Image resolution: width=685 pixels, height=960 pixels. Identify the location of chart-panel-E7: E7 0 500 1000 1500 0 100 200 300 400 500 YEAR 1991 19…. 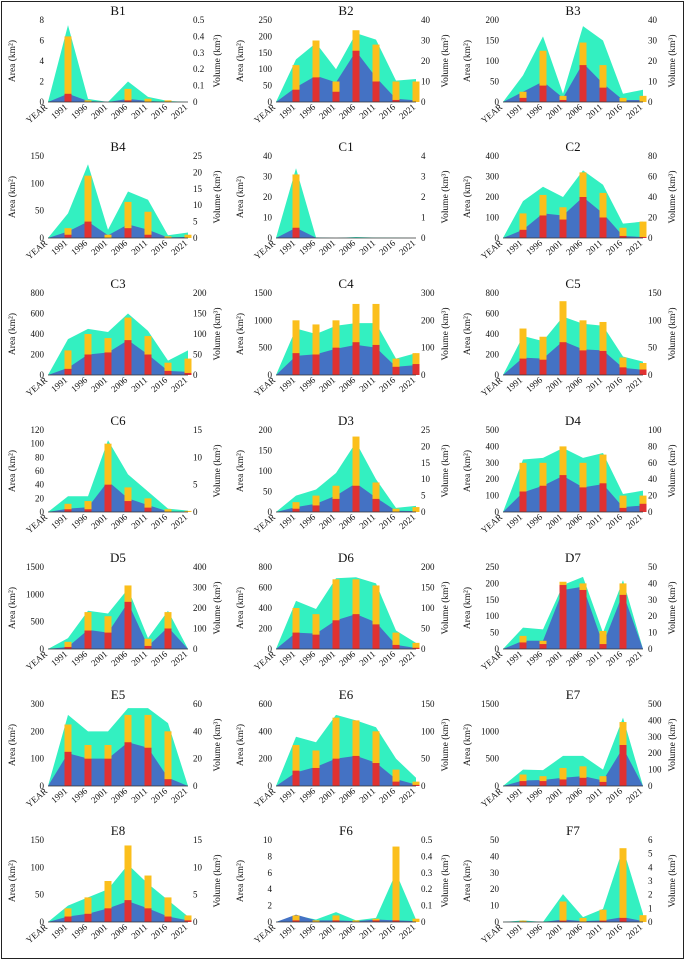
(570, 748).